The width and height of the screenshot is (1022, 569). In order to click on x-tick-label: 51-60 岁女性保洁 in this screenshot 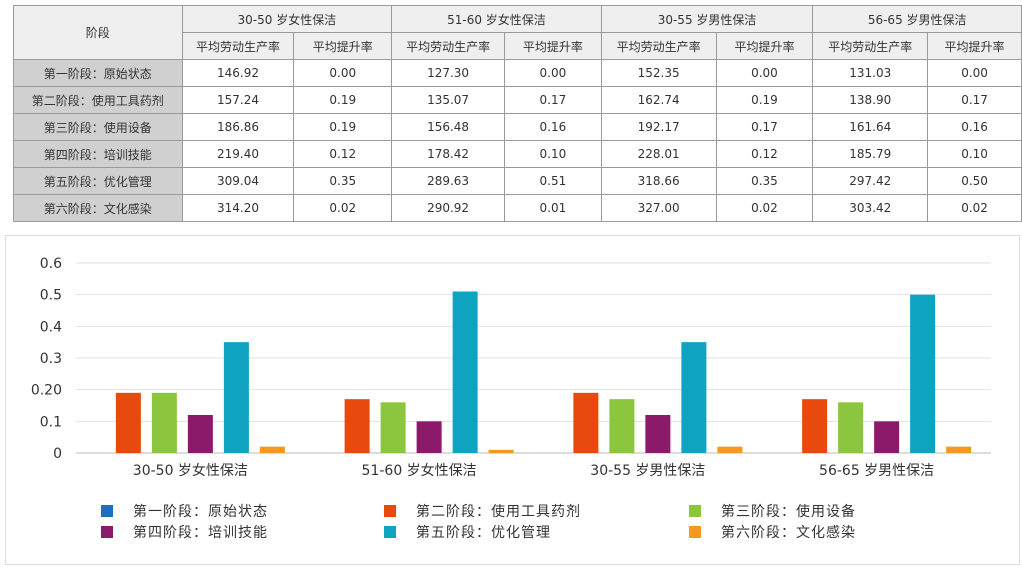, I will do `click(419, 470)`.